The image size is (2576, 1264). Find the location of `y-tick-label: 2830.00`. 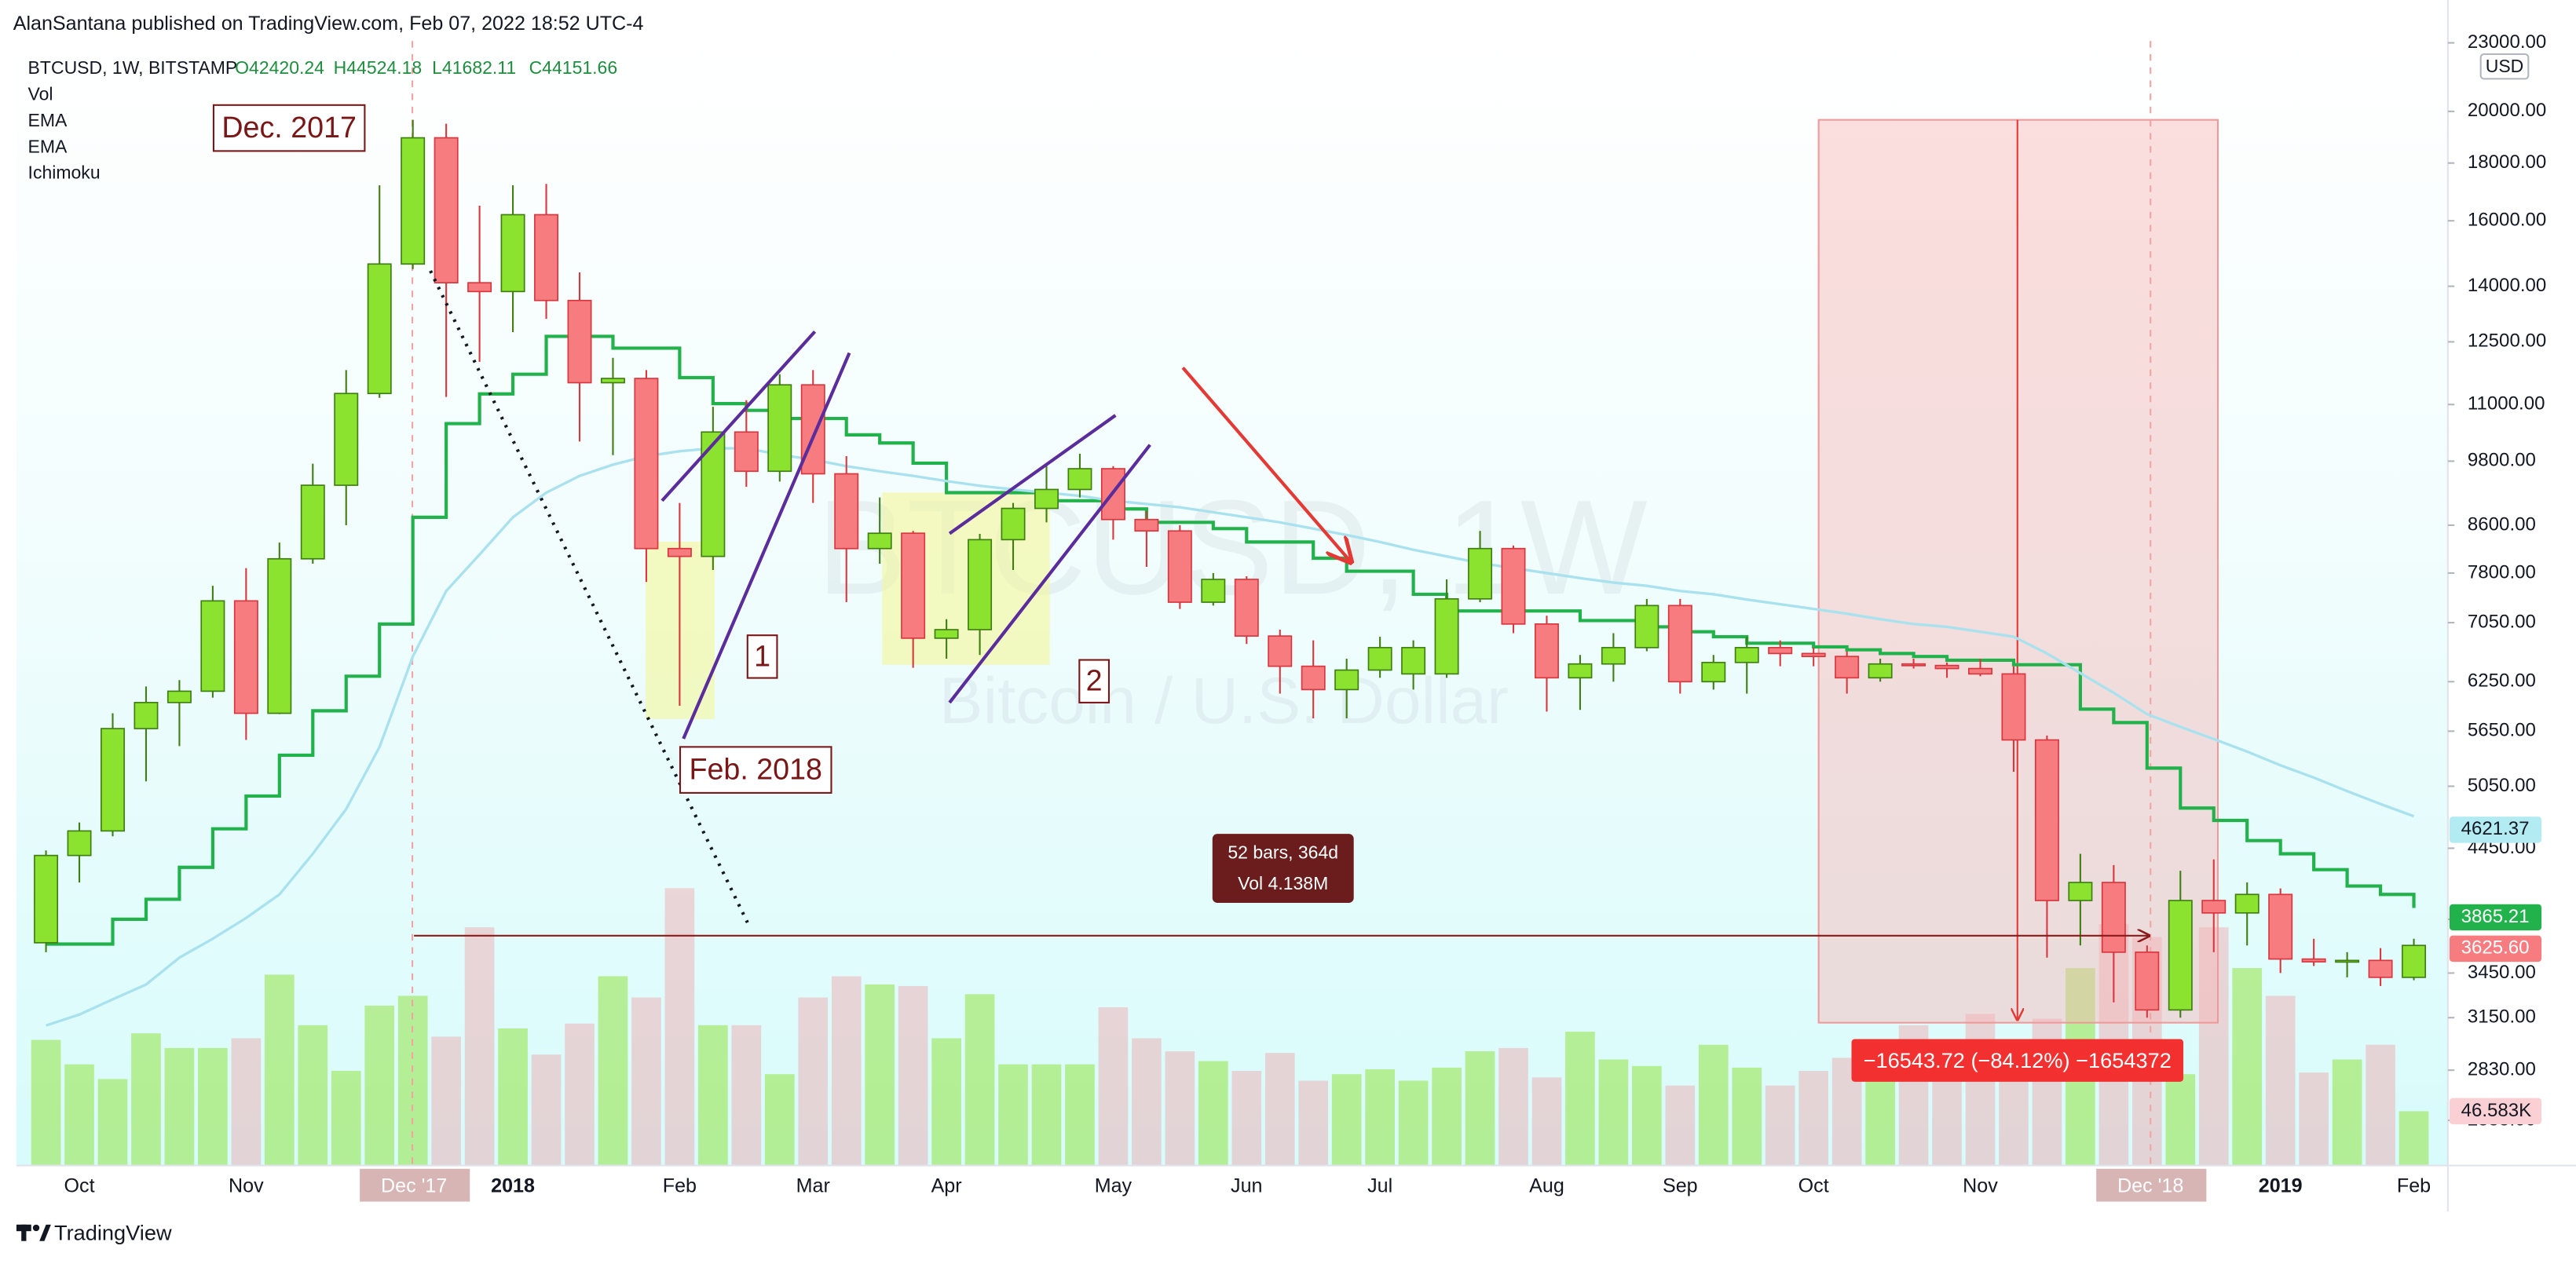

y-tick-label: 2830.00 is located at coordinates (2502, 1069).